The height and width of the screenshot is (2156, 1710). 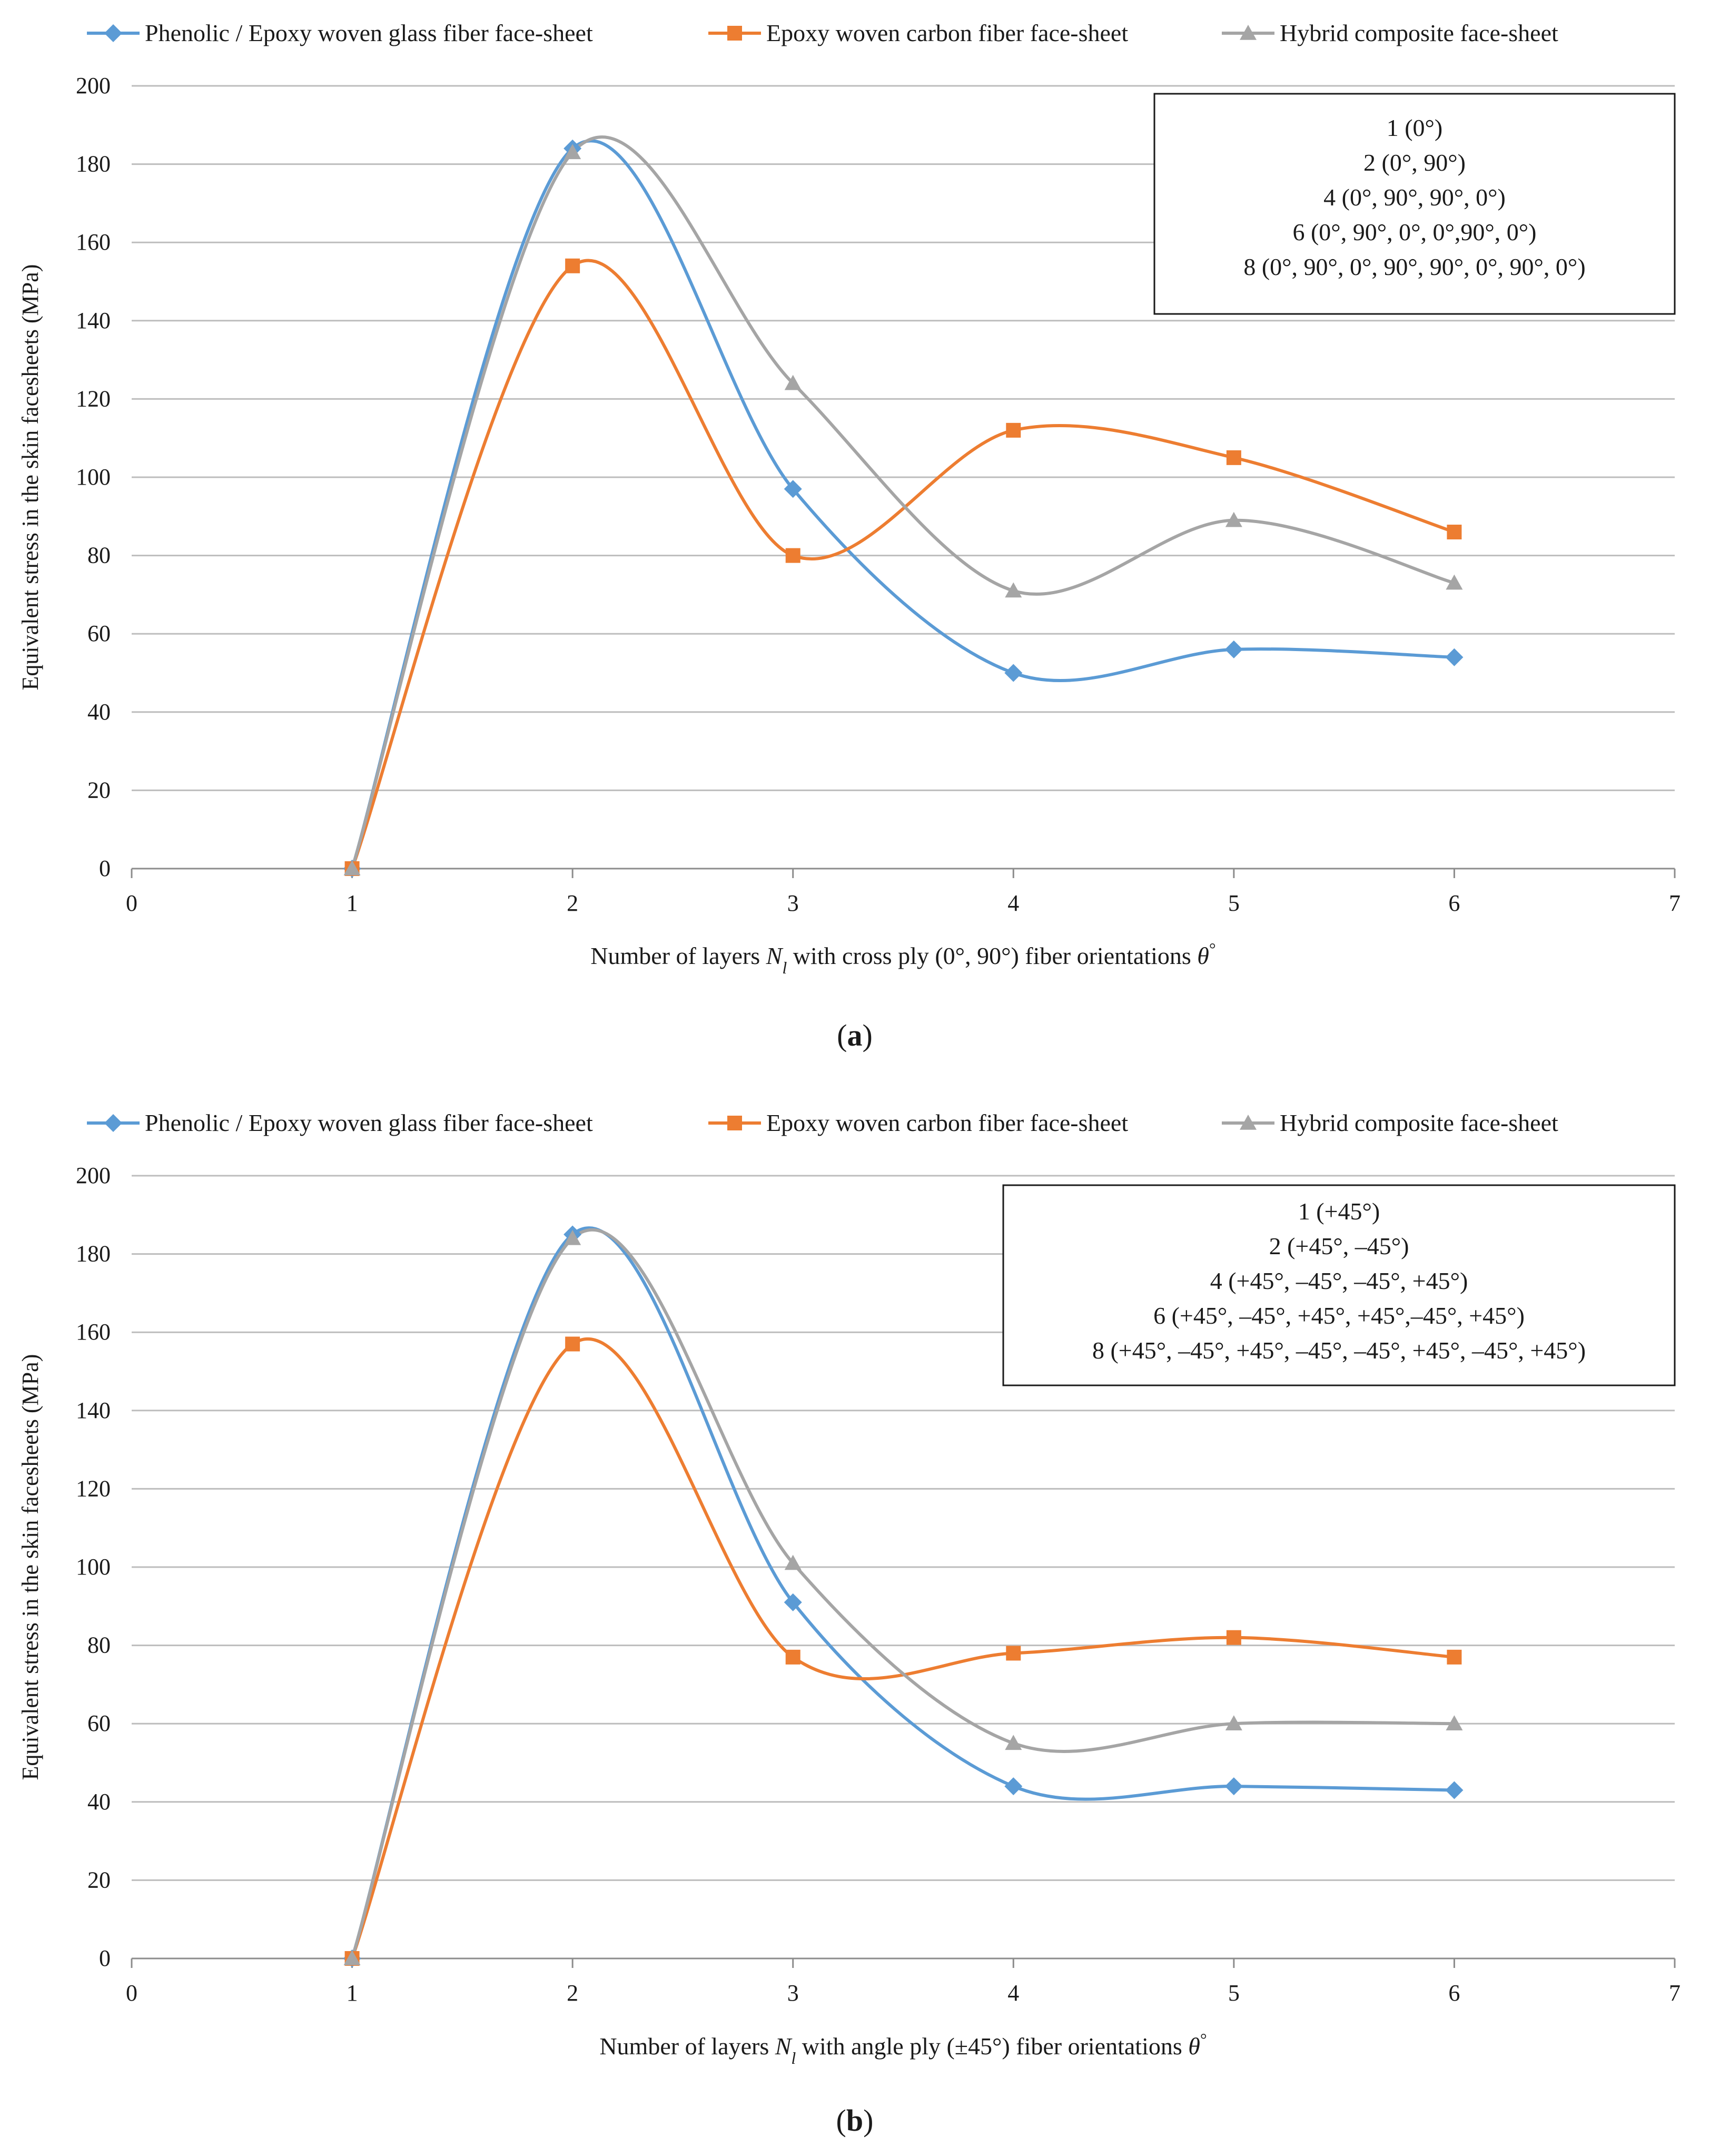 What do you see at coordinates (93, 86) in the screenshot?
I see `y-tick-label: 200` at bounding box center [93, 86].